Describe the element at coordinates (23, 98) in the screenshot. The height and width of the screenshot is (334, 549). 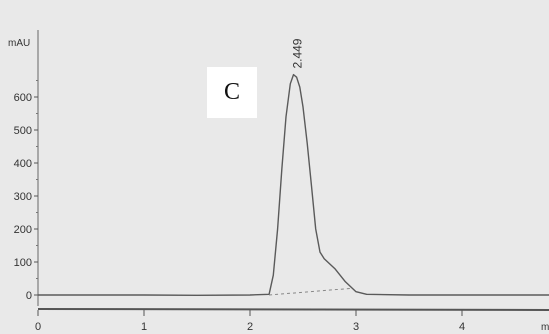
I see `y-tick-label-600: 600` at that location.